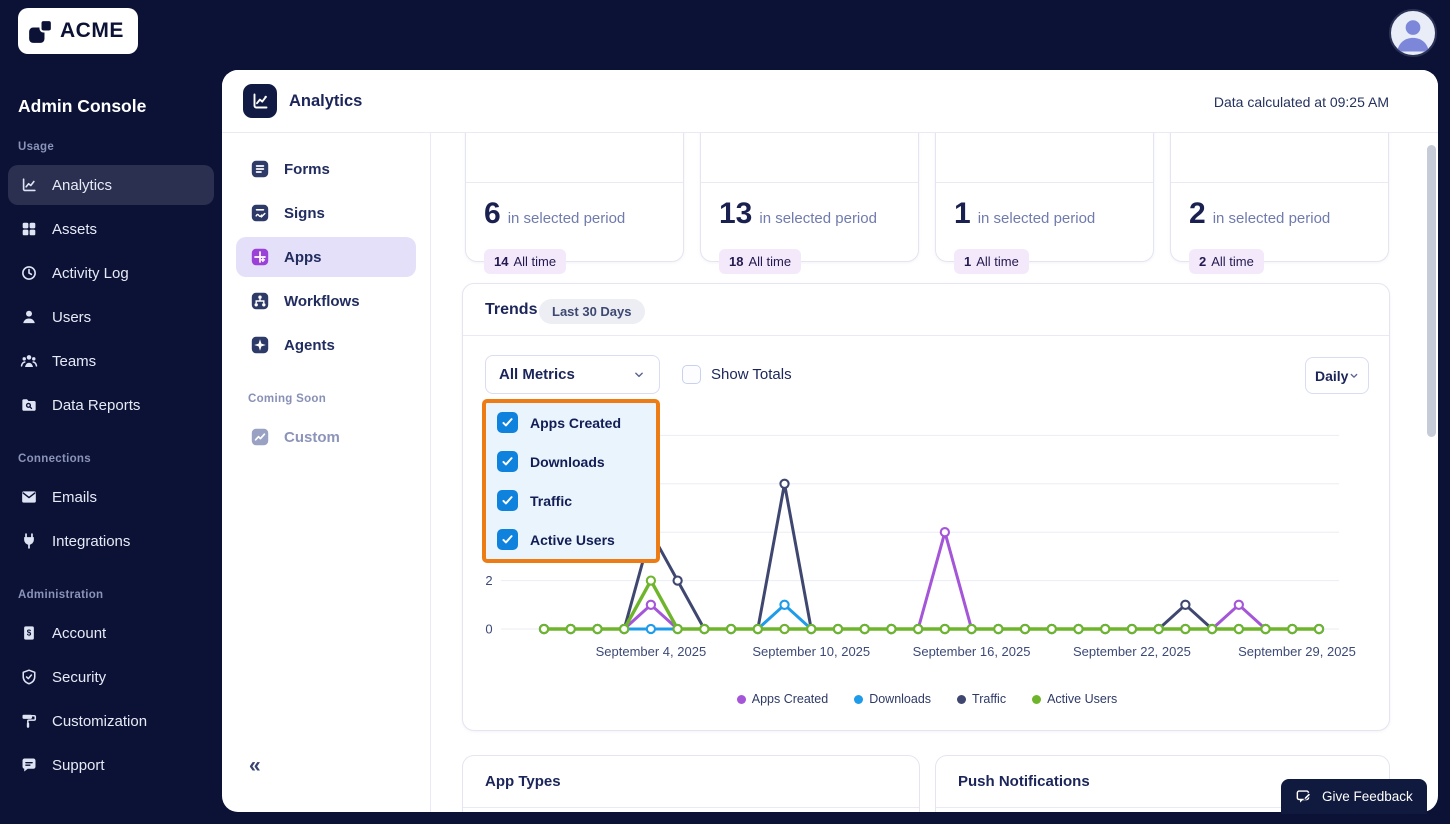 The width and height of the screenshot is (1450, 824). What do you see at coordinates (501, 261) in the screenshot?
I see `stat-alltime-value: 14` at bounding box center [501, 261].